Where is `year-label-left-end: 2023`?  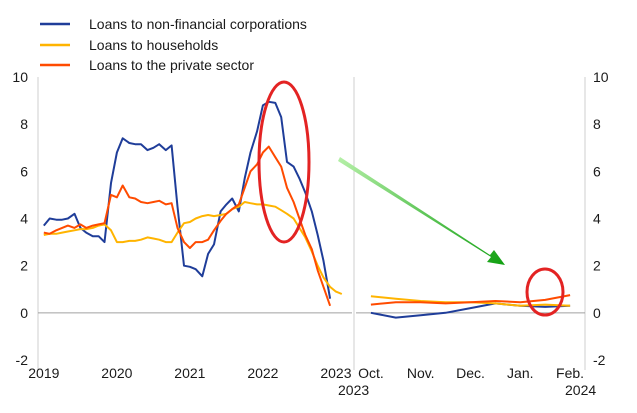
year-label-left-end: 2023 is located at coordinates (353, 390).